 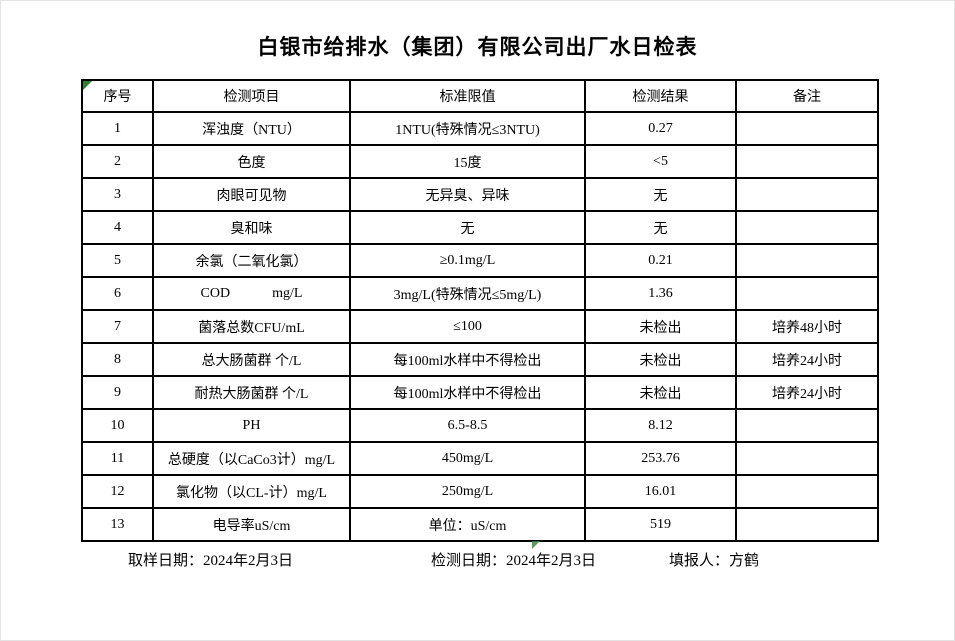 I want to click on table-header: 序号 检测项目 标准限值 检测结果 备注, so click(x=480, y=96).